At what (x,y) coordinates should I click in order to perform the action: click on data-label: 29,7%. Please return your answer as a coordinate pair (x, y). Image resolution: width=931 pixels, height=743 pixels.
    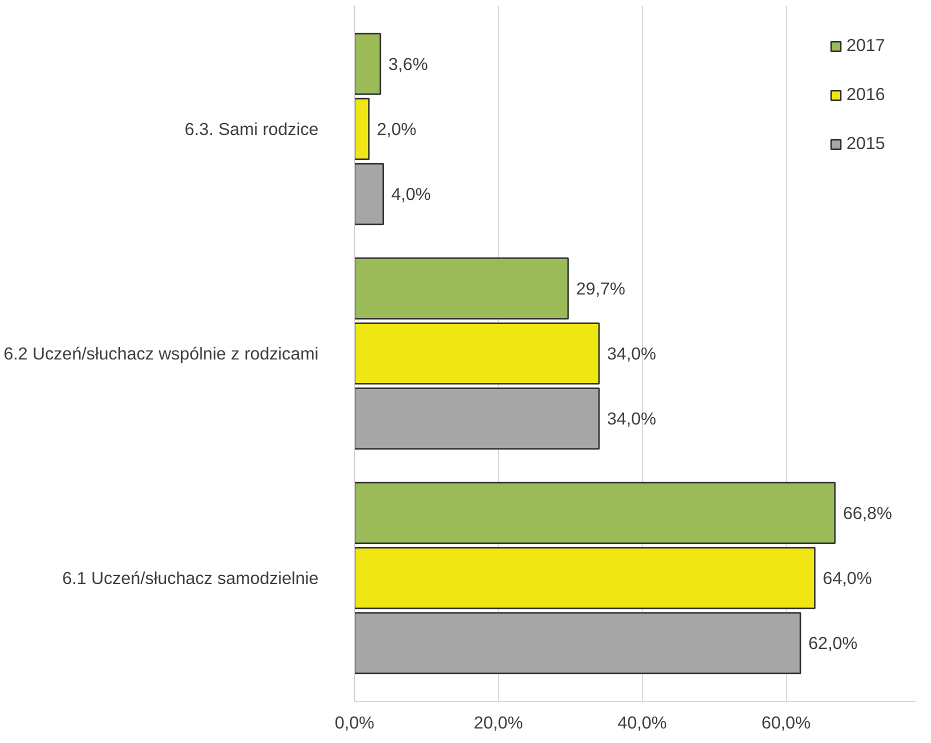
    Looking at the image, I should click on (601, 288).